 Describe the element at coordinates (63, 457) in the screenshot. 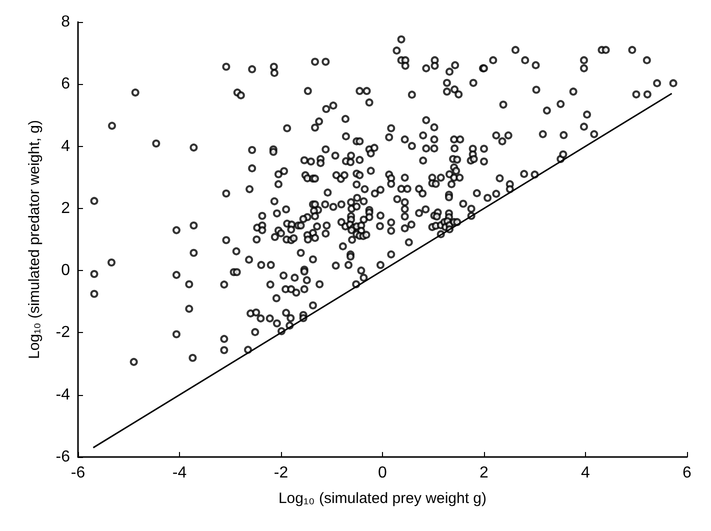

I see `y-tick-label: -6` at that location.